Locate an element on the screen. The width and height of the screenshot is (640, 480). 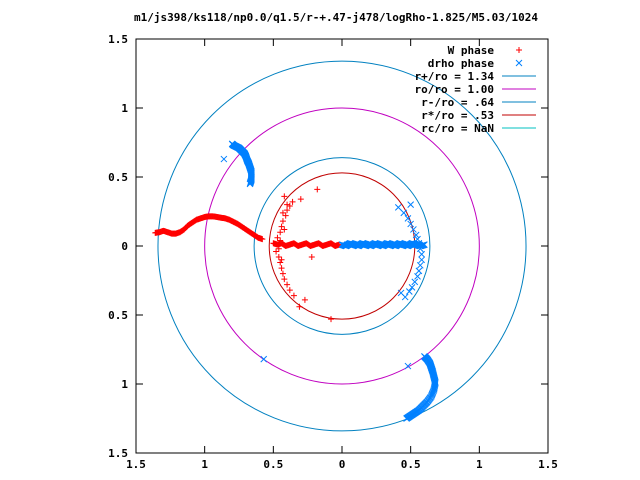
legend-label: r*/ro = .53 is located at coordinates (457, 115).